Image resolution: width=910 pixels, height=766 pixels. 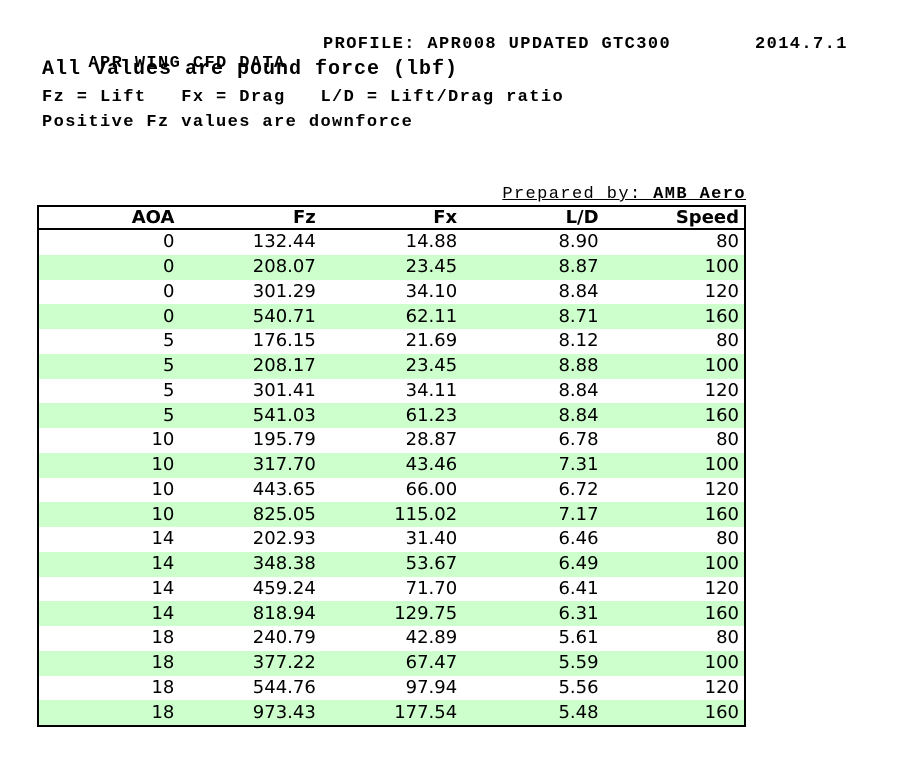 What do you see at coordinates (284, 415) in the screenshot?
I see `cell-fz: 541.03` at bounding box center [284, 415].